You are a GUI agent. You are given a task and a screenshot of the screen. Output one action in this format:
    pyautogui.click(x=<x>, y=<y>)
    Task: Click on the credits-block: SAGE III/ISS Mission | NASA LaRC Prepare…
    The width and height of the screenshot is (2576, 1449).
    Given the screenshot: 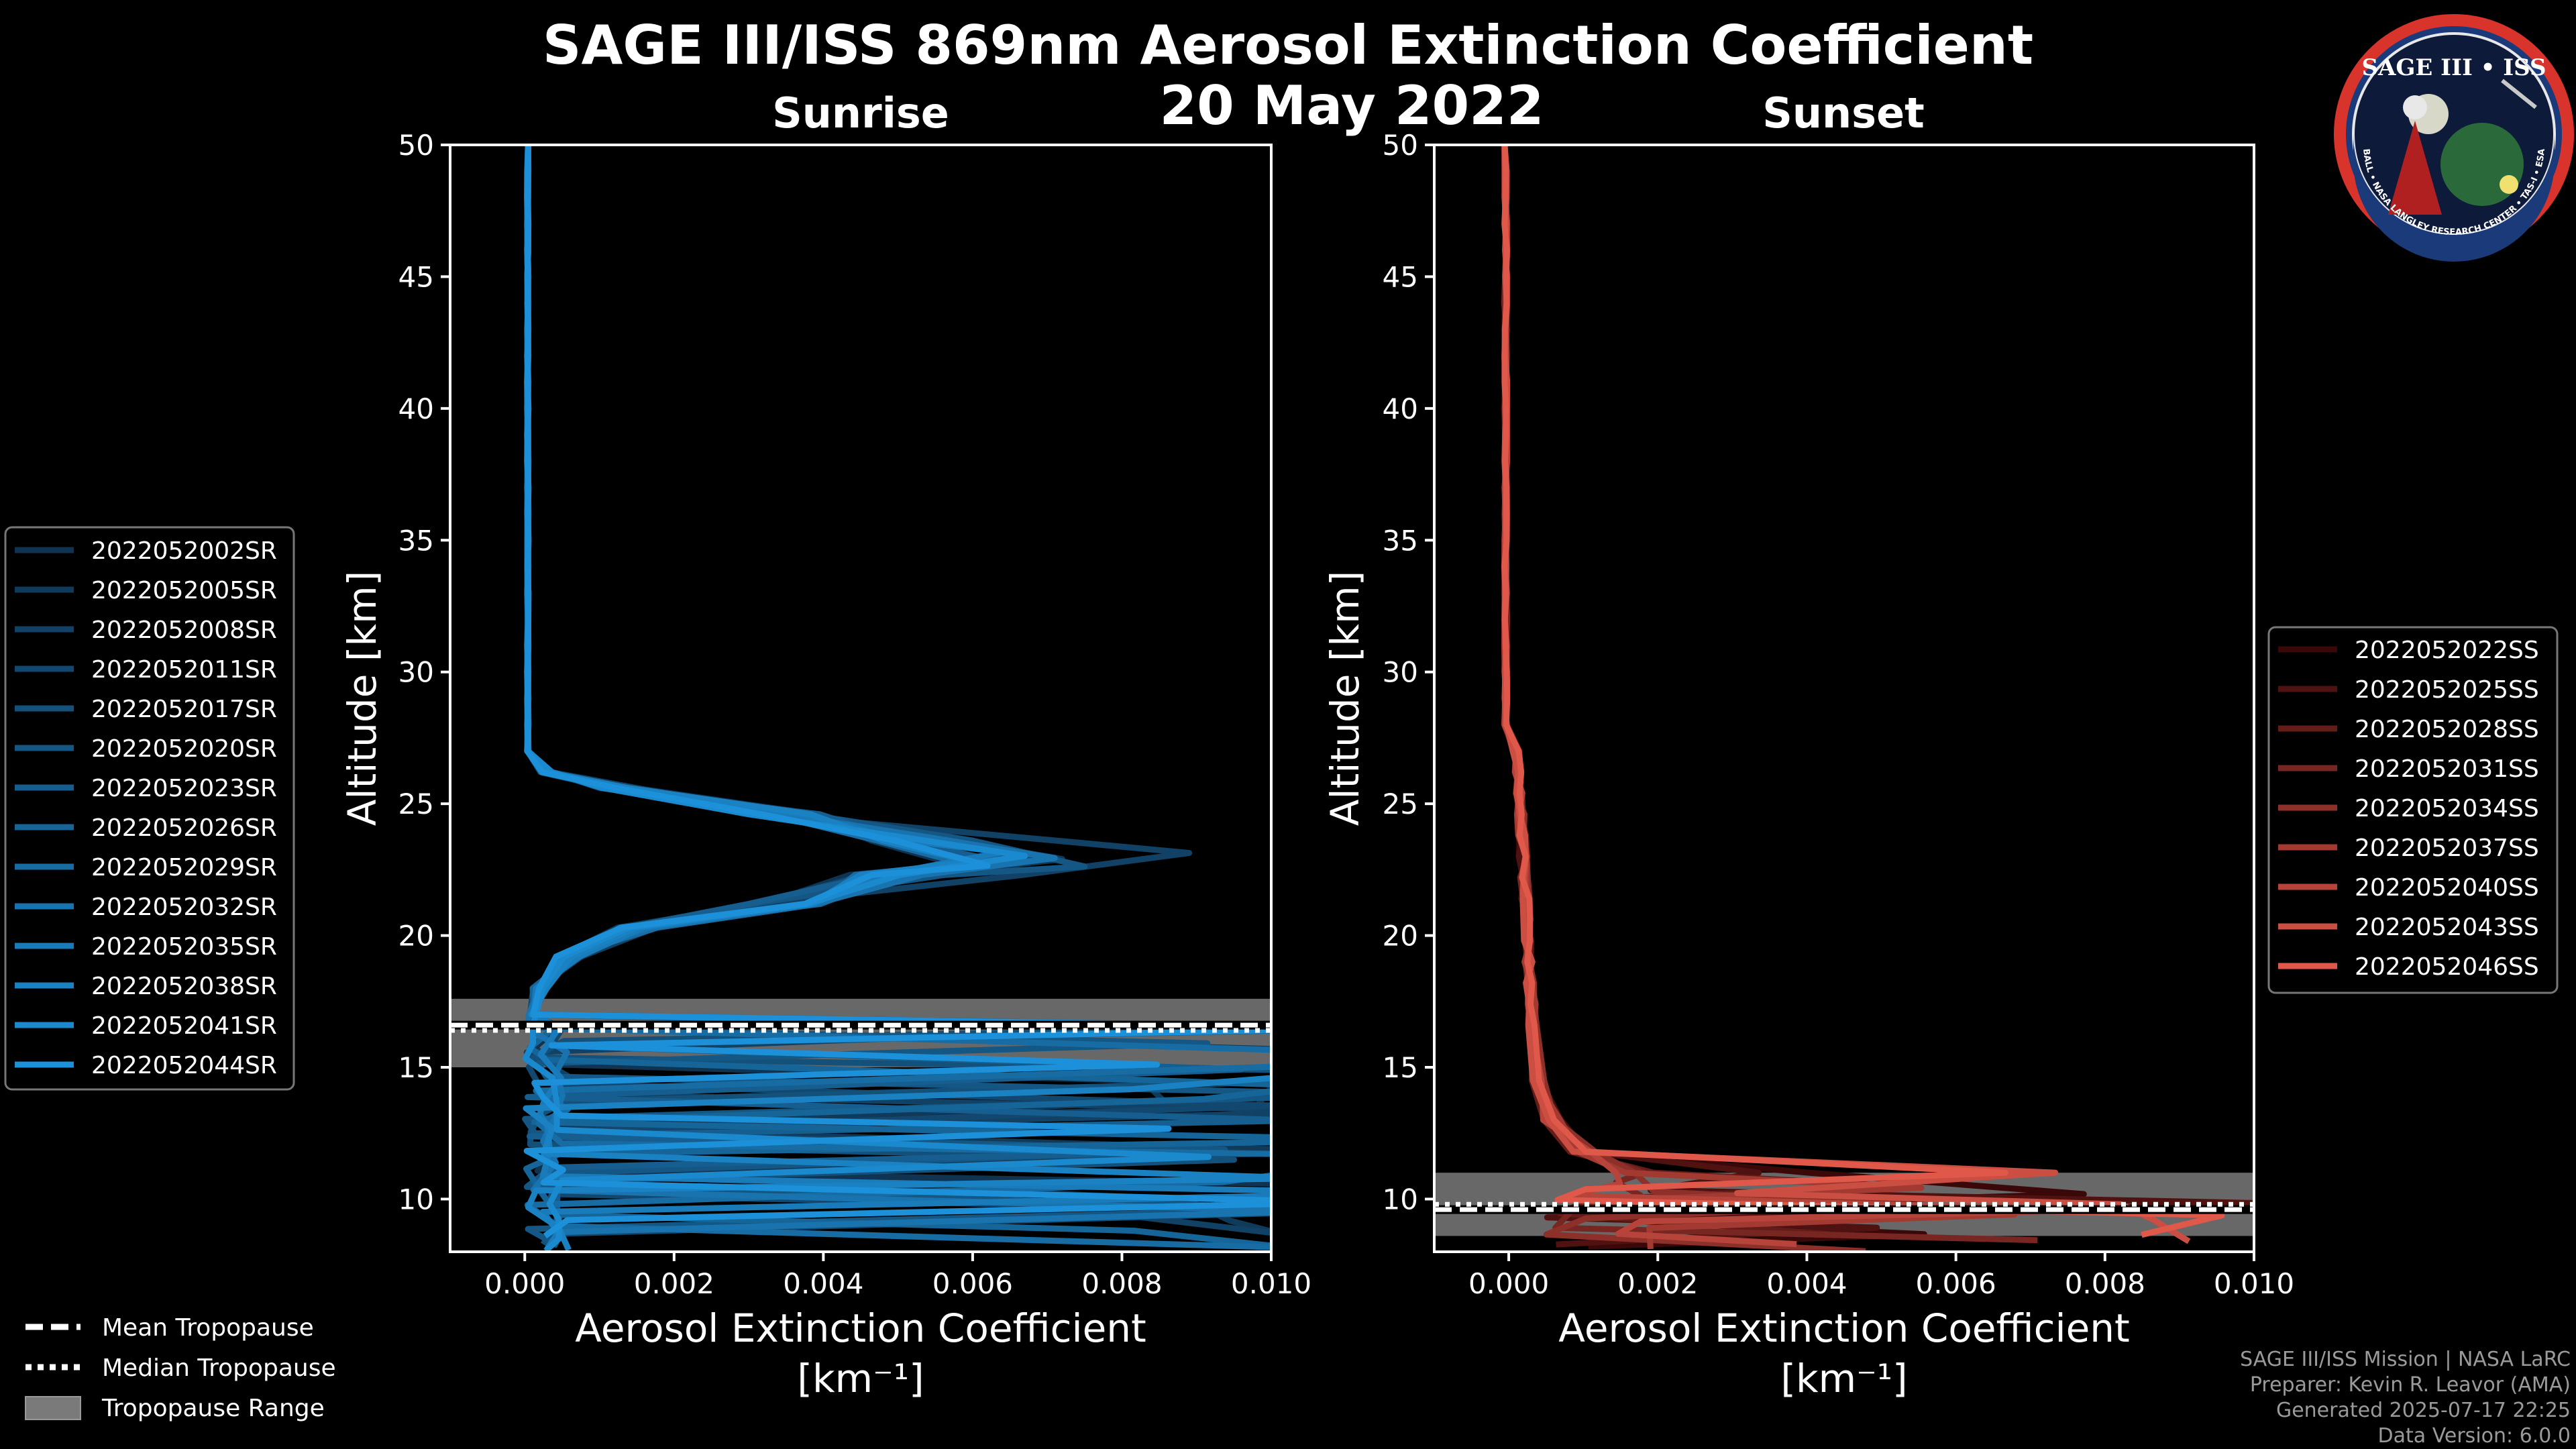 What is the action you would take?
    pyautogui.click(x=2405, y=1398)
    